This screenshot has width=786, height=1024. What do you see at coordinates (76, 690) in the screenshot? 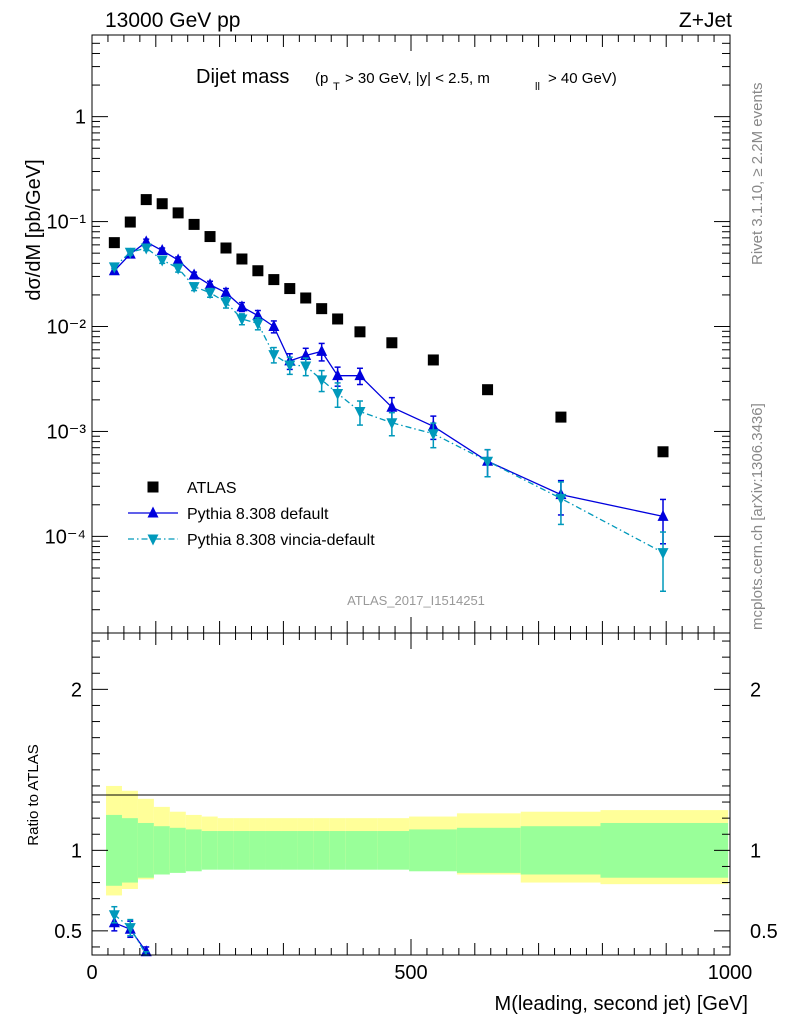
I see `ratio-y-tick-label: 2` at bounding box center [76, 690].